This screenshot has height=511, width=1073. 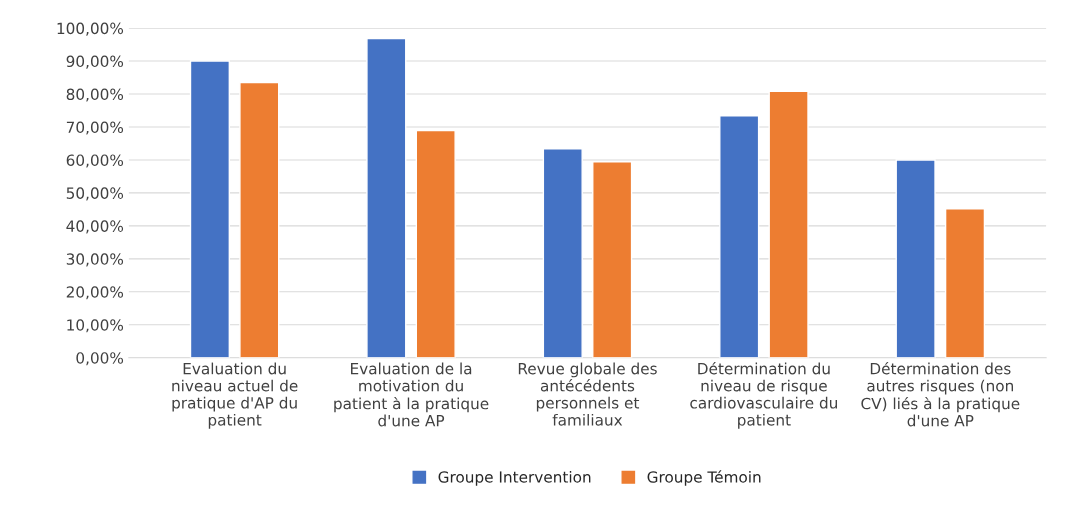 What do you see at coordinates (95, 293) in the screenshot?
I see `y-tick-label: 20,00%` at bounding box center [95, 293].